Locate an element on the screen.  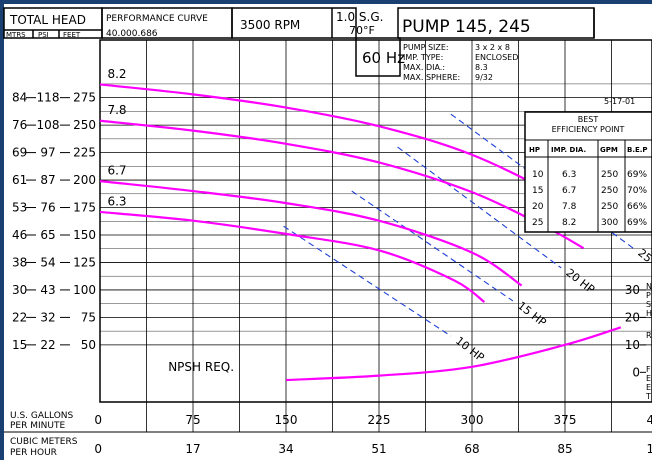
x-tick-m3h: 85 is located at coordinates (564, 449).